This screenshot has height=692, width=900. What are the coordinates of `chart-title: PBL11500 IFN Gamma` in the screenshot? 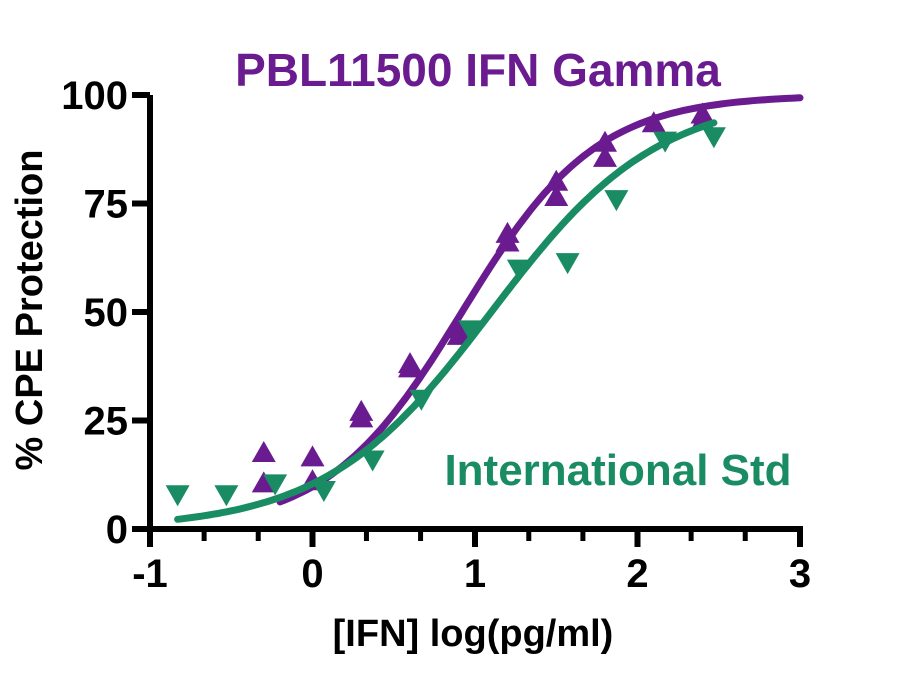 It's located at (478, 70).